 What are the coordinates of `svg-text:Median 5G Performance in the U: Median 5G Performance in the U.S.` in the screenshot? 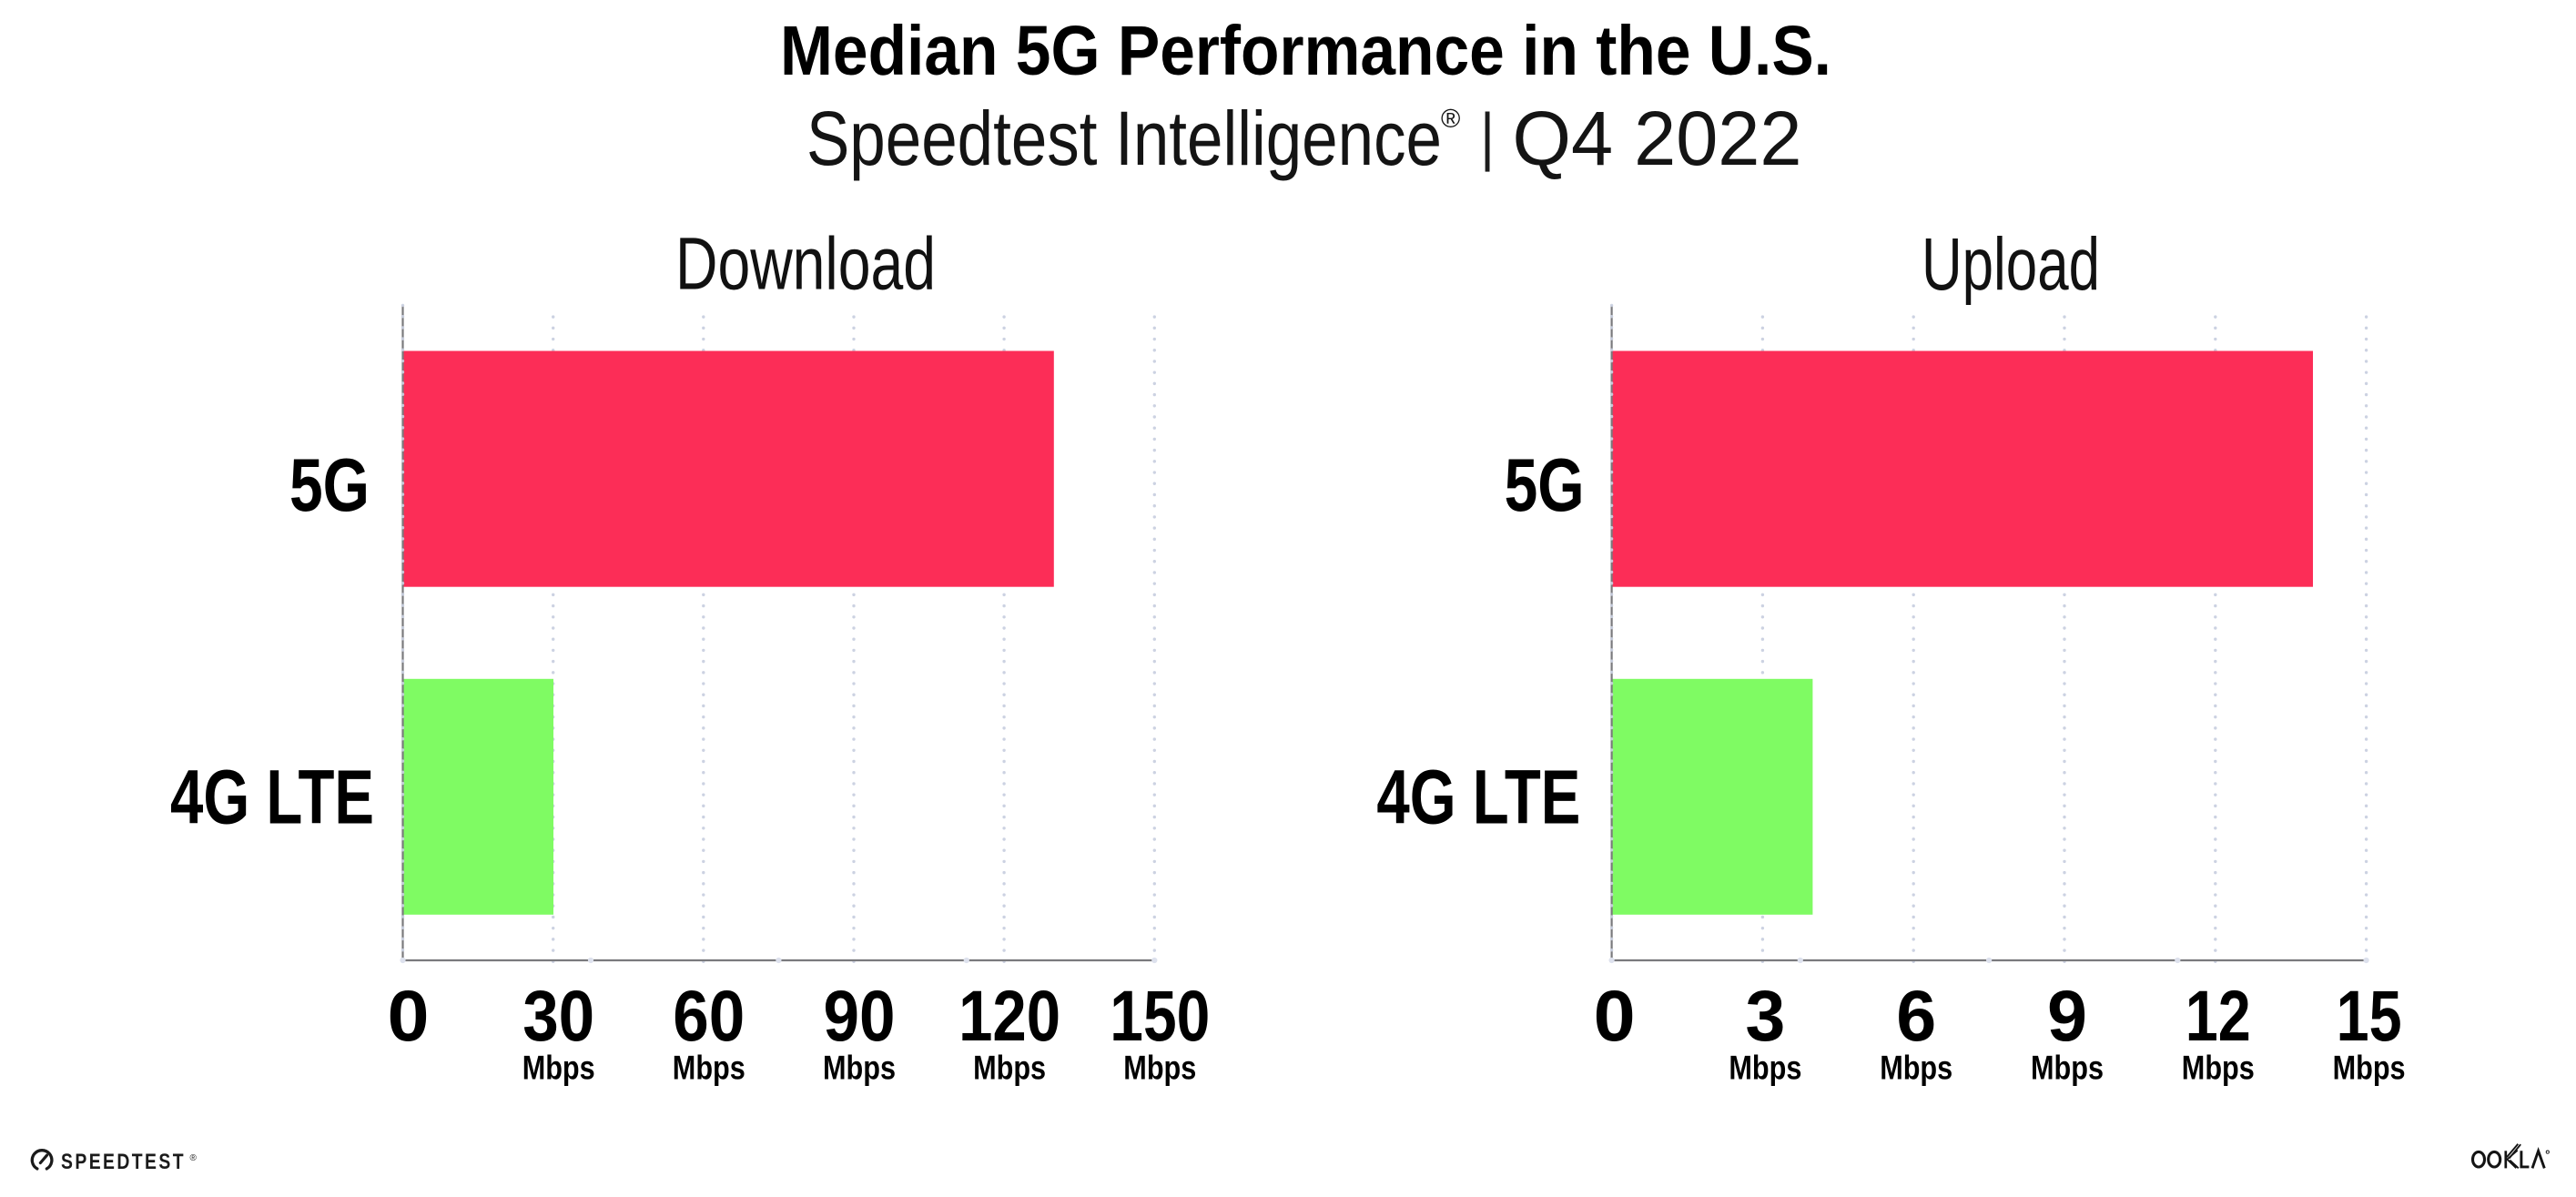 It's located at (1305, 51).